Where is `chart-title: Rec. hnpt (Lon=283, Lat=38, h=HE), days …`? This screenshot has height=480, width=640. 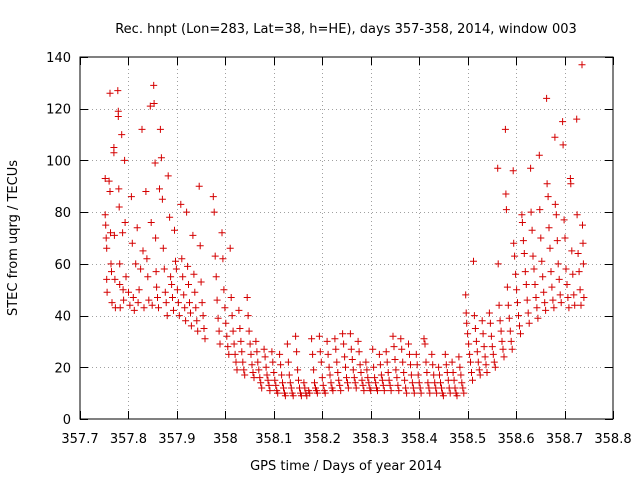 chart-title: Rec. hnpt (Lon=283, Lat=38, h=HE), days … is located at coordinates (346, 29).